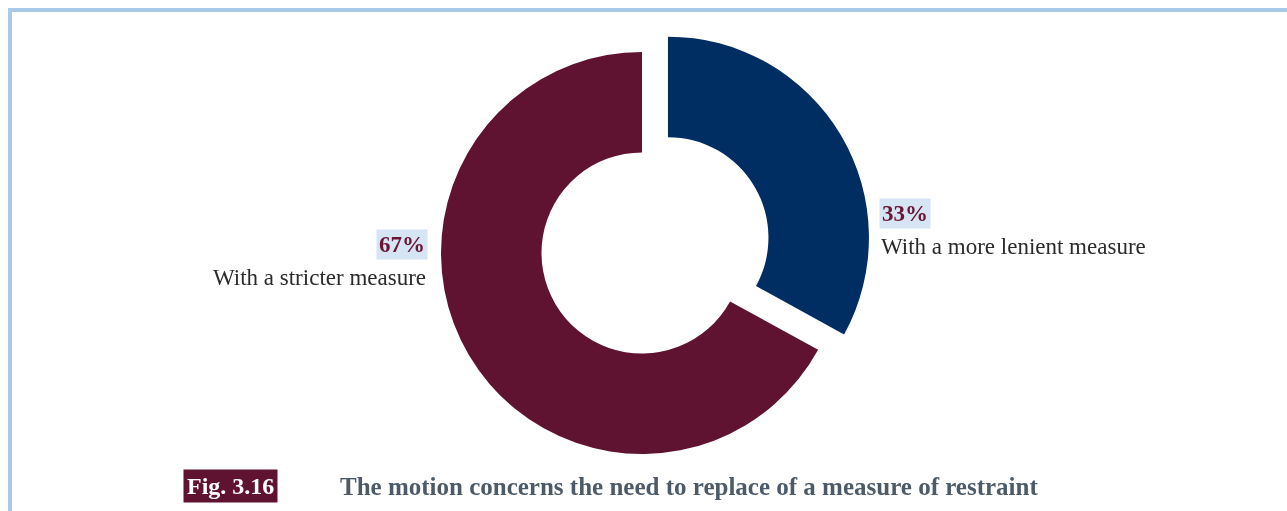 Image resolution: width=1287 pixels, height=511 pixels. What do you see at coordinates (320, 277) in the screenshot?
I see `slice-label: With a stricter measure` at bounding box center [320, 277].